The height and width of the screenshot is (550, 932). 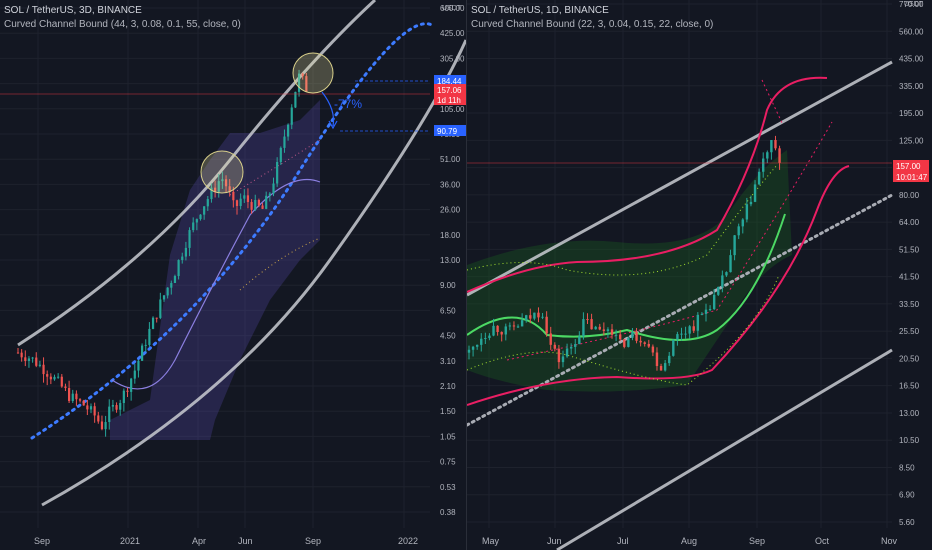 What do you see at coordinates (911, 59) in the screenshot?
I see `right-y-tick-label: 435.00` at bounding box center [911, 59].